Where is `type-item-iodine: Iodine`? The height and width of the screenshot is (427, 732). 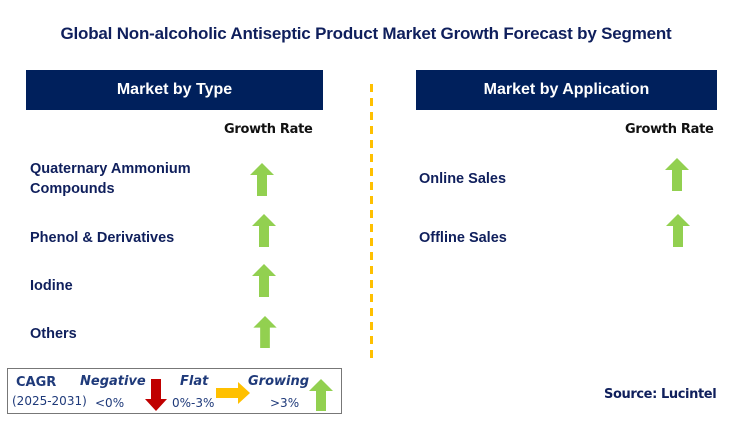
type-item-iodine: Iodine is located at coordinates (51, 286).